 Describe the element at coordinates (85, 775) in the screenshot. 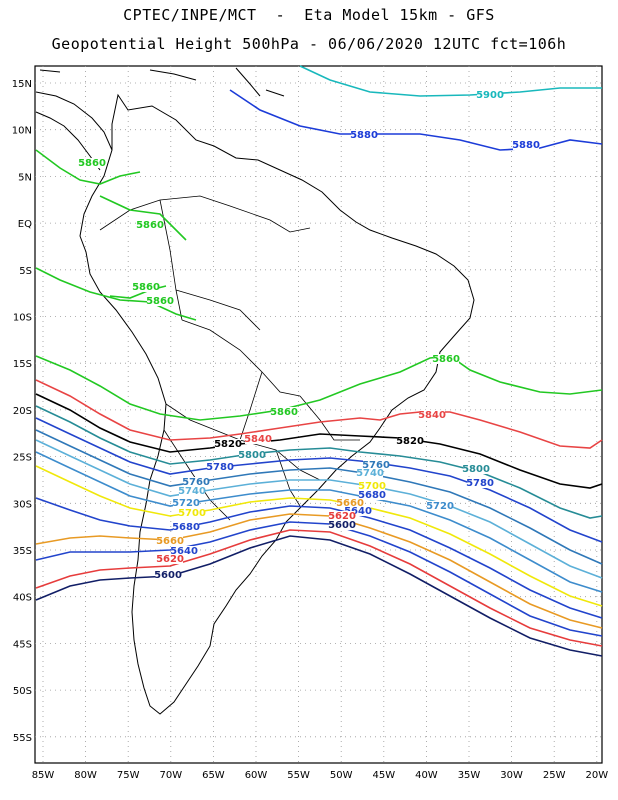

I see `lon-tick-label: 80W` at that location.